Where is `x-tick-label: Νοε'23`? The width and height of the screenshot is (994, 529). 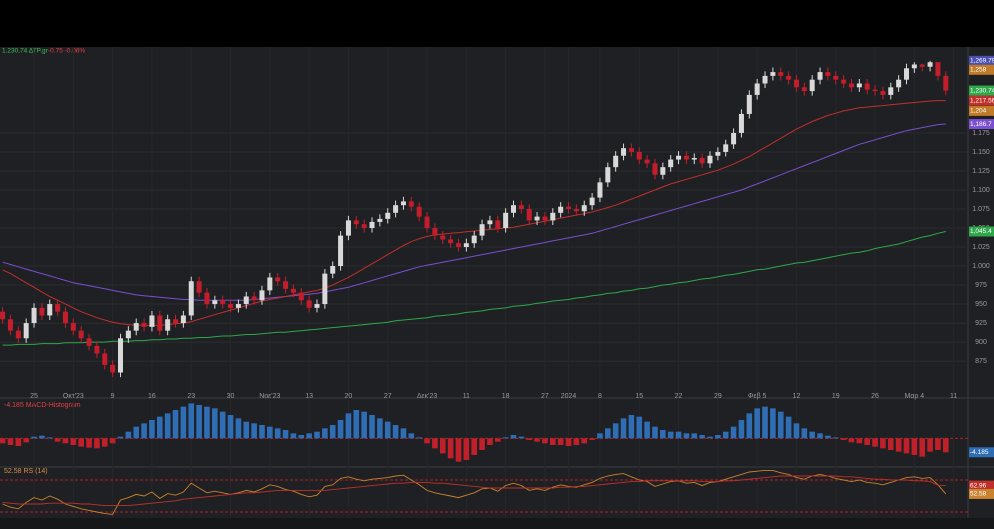
x-tick-label: Νοε'23 is located at coordinates (269, 396).